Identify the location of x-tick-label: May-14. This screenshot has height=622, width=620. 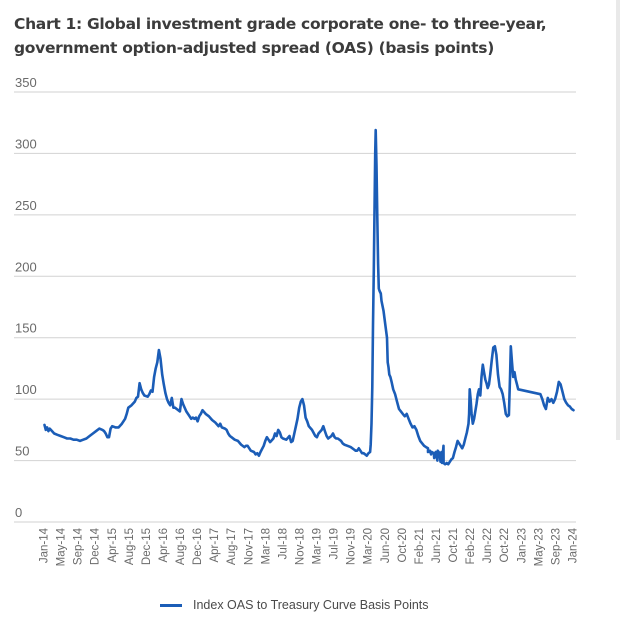
(62, 546).